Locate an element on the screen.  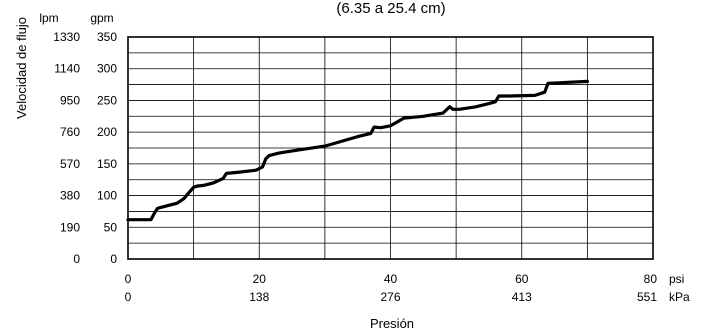
x-tick-psi-2: 40 is located at coordinates (391, 279).